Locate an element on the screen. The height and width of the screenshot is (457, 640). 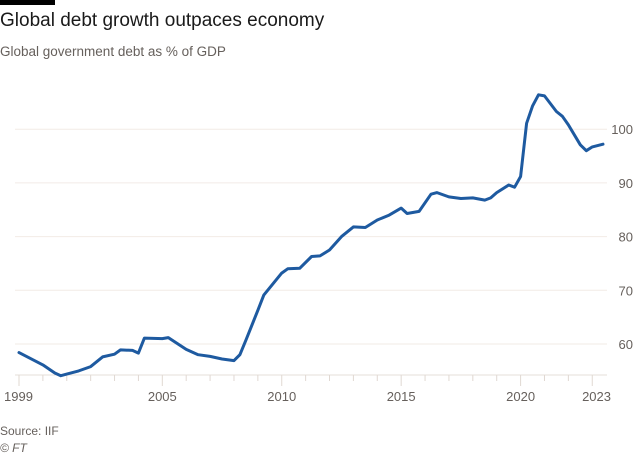
ft-brand-bar is located at coordinates (27, 2).